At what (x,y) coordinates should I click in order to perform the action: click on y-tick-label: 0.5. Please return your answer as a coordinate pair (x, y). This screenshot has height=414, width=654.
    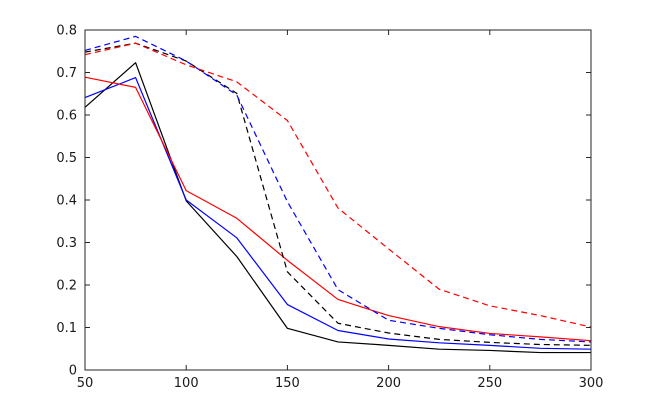
    Looking at the image, I should click on (66, 158).